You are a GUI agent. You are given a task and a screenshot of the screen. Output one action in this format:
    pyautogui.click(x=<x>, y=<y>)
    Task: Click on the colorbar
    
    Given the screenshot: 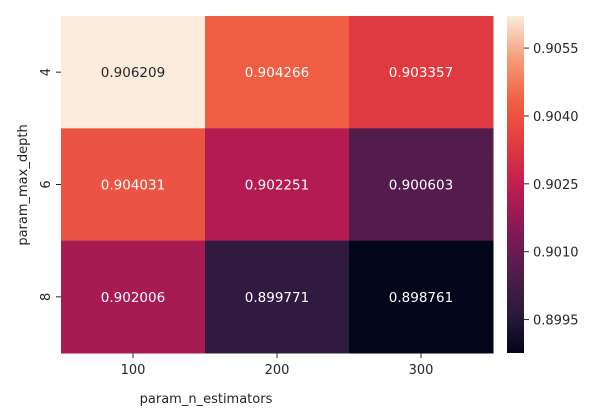 What is the action you would take?
    pyautogui.click(x=515, y=184)
    